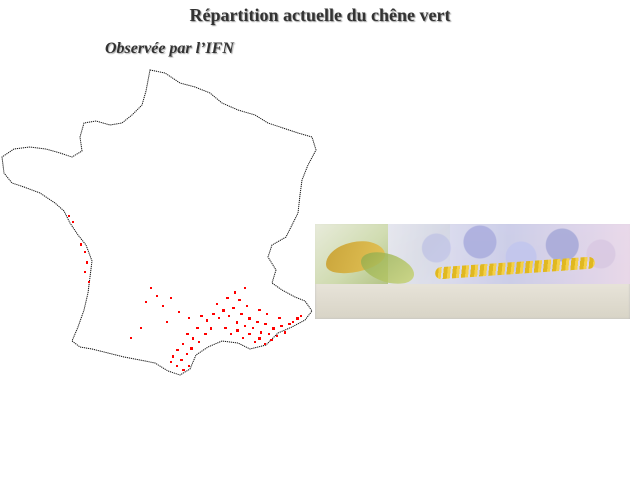 This screenshot has height=480, width=640. I want to click on banner-flowers-image, so click(509, 254).